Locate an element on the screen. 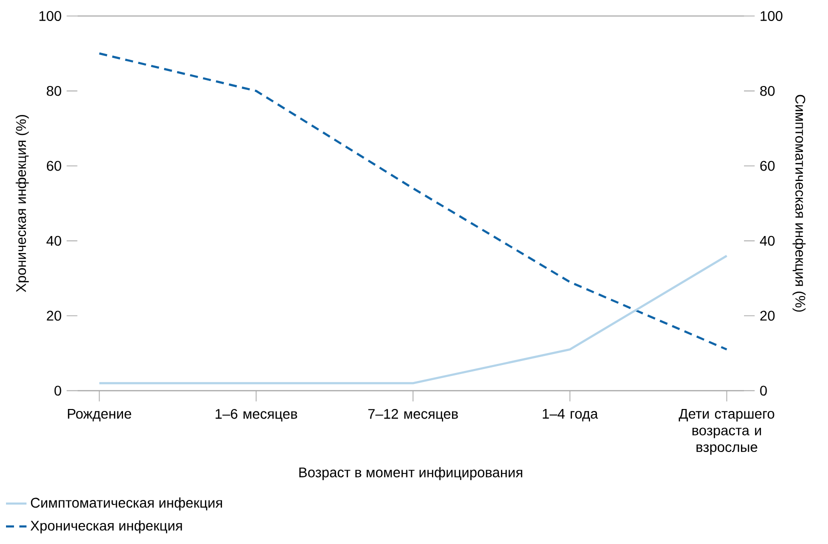 Image resolution: width=828 pixels, height=544 pixels. legend-label: Симптоматическая инфекция is located at coordinates (126, 503).